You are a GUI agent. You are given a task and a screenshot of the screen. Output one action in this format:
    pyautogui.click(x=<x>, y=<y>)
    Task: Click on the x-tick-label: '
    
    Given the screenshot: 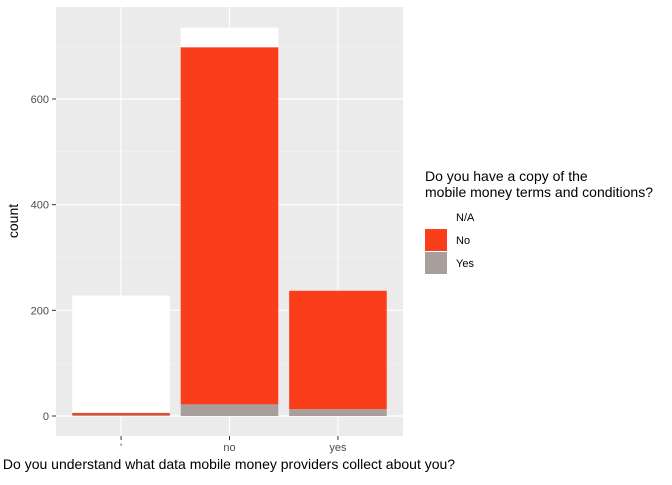 What is the action you would take?
    pyautogui.click(x=121, y=448)
    